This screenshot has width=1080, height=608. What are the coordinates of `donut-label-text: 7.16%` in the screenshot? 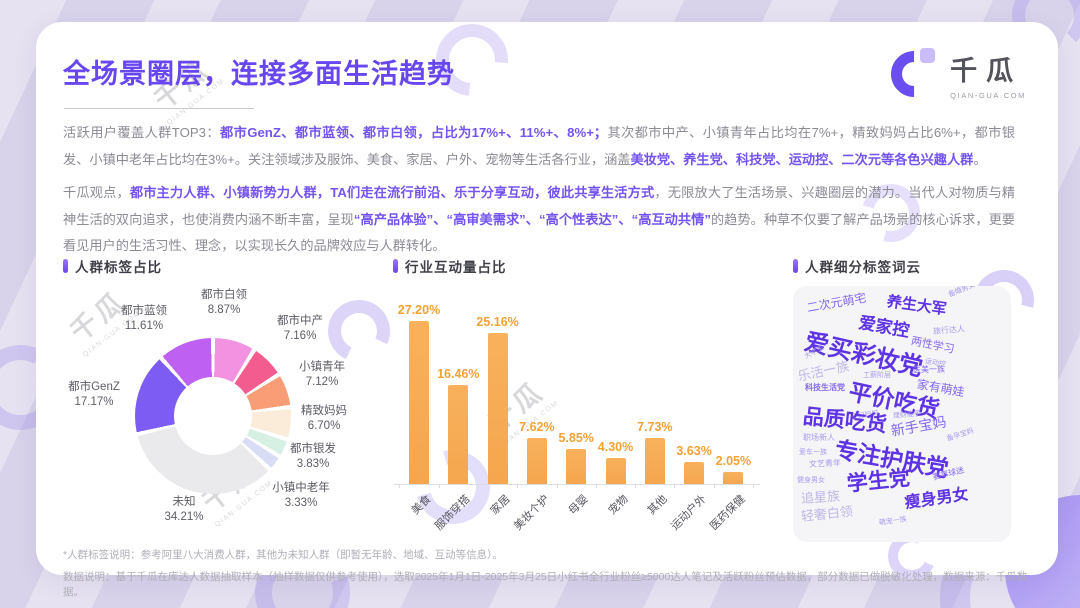 It's located at (300, 336).